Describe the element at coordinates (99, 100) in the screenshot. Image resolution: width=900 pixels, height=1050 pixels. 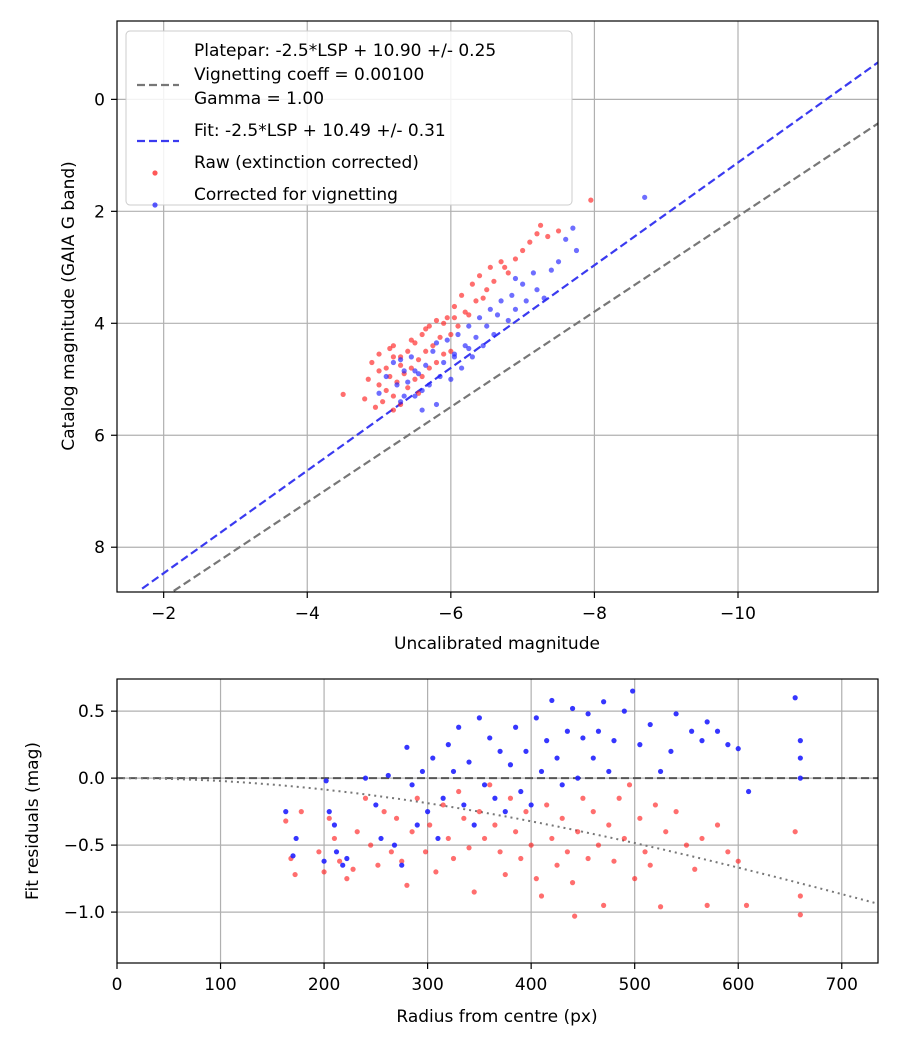
I see `top-y-tick-label: 0` at that location.